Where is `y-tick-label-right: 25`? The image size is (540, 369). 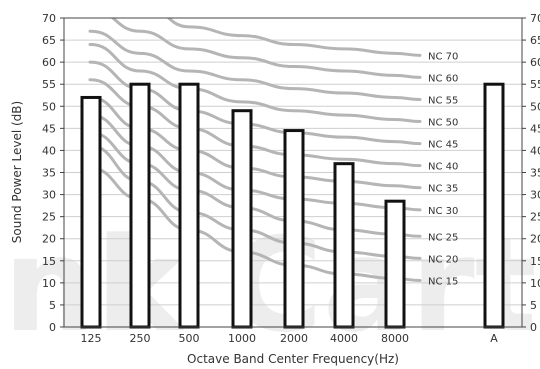
y-tick-label-right: 25 is located at coordinates (535, 217).